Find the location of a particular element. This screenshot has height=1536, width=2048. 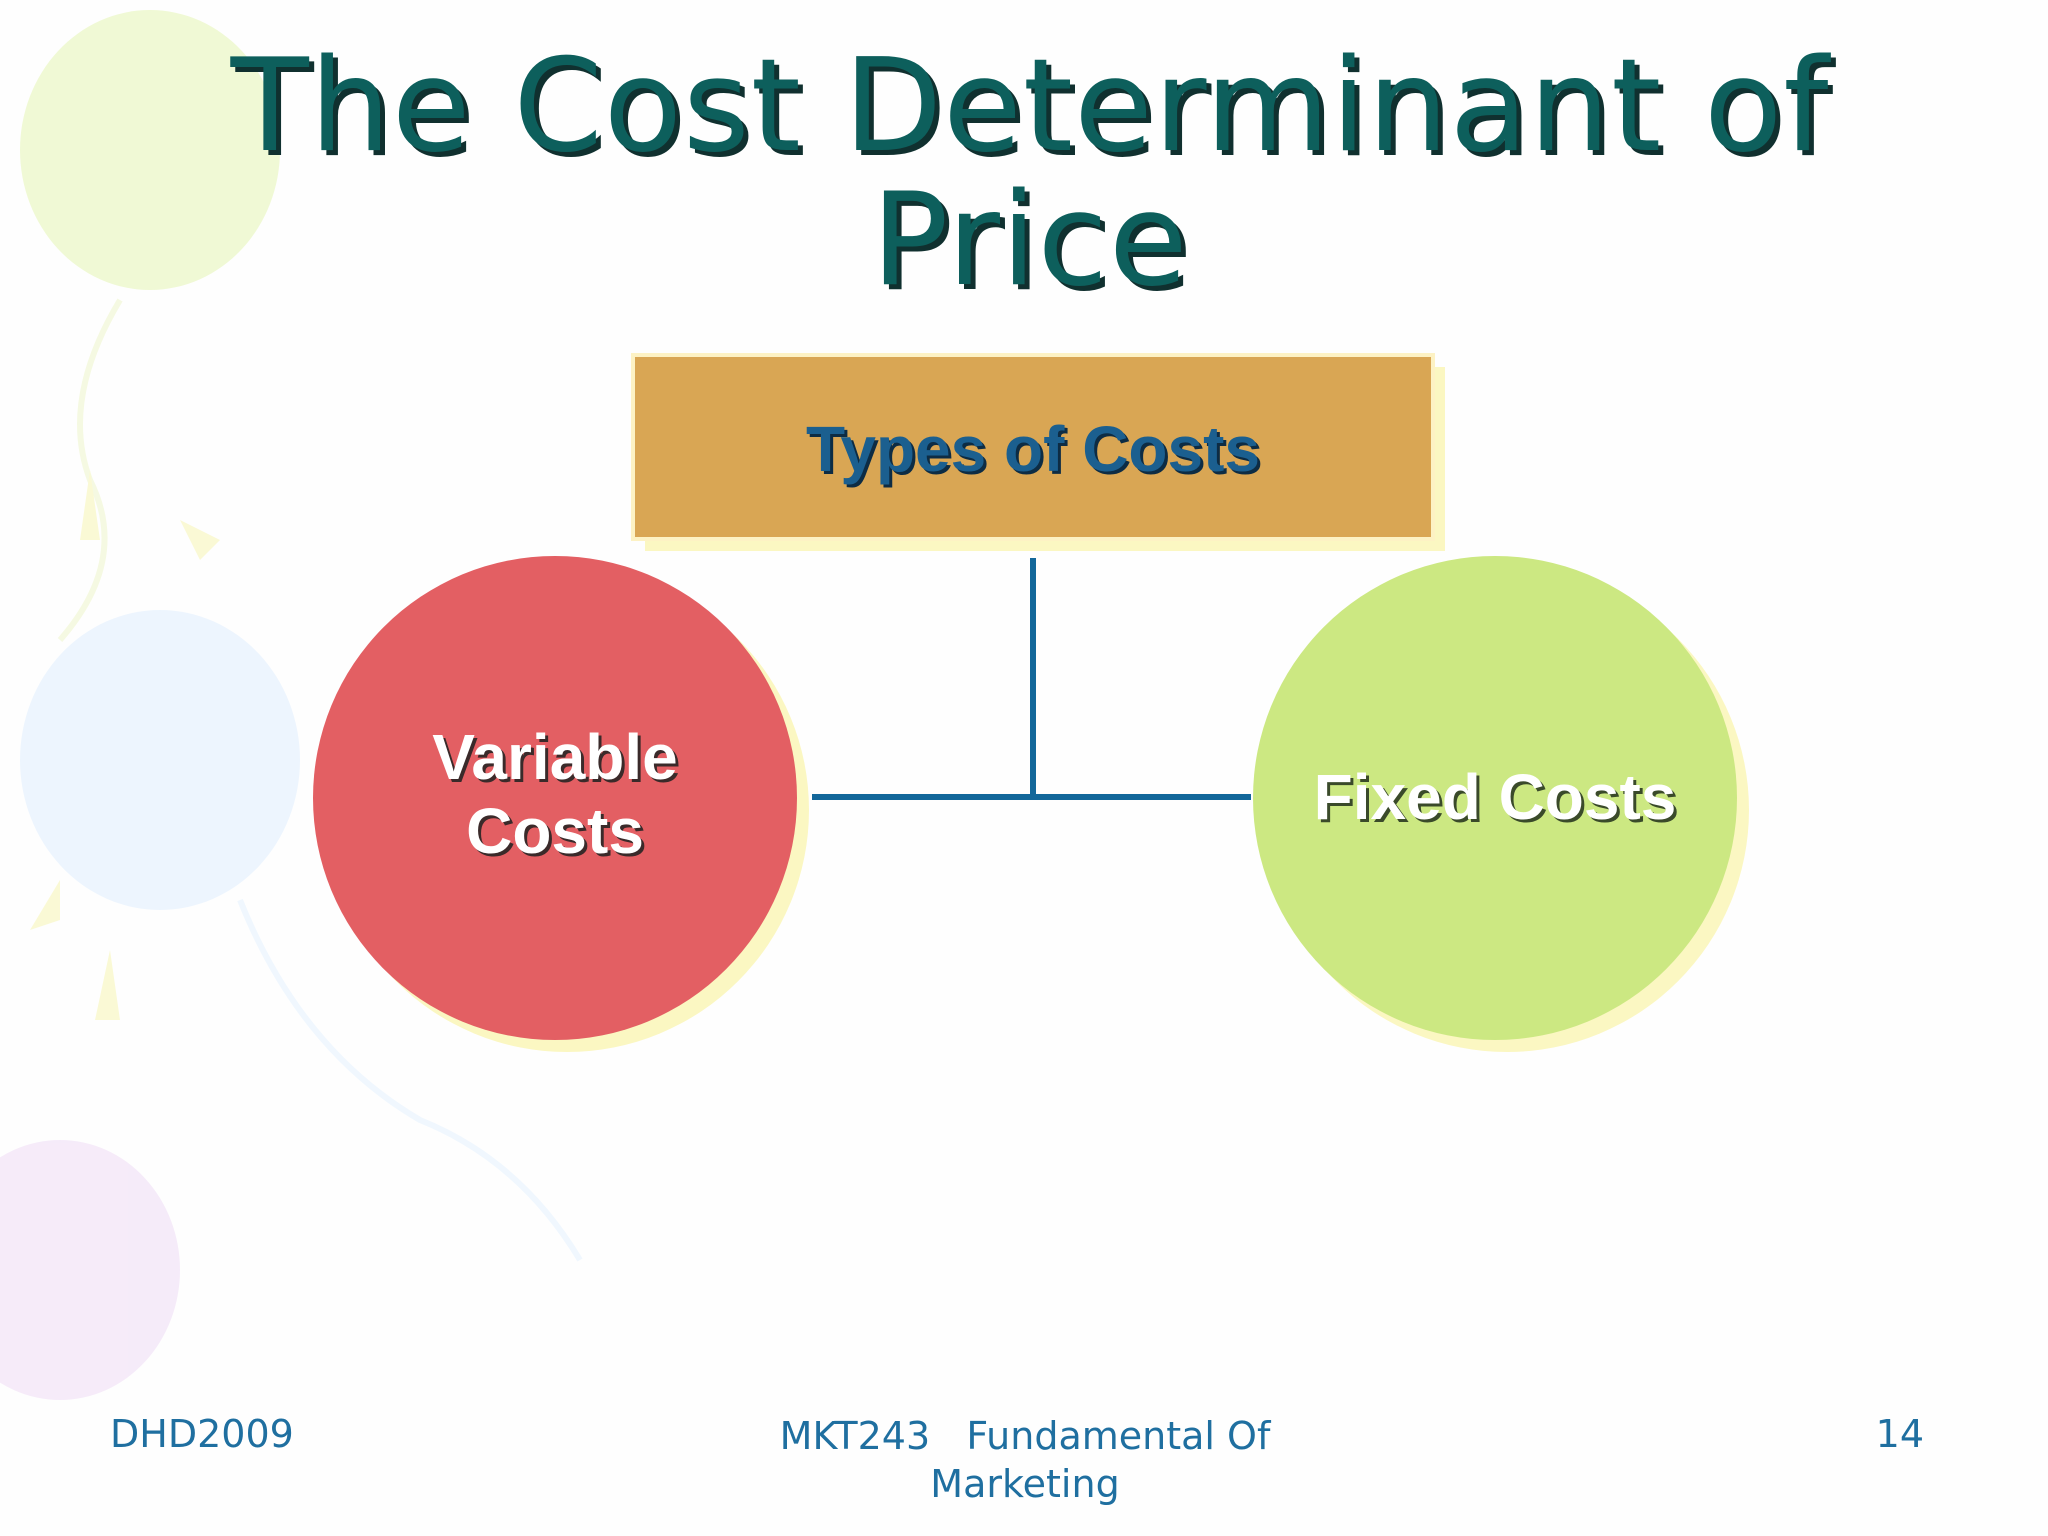

footer-center: MKT243 Fundamental Of Marketing is located at coordinates (1031, 1460).